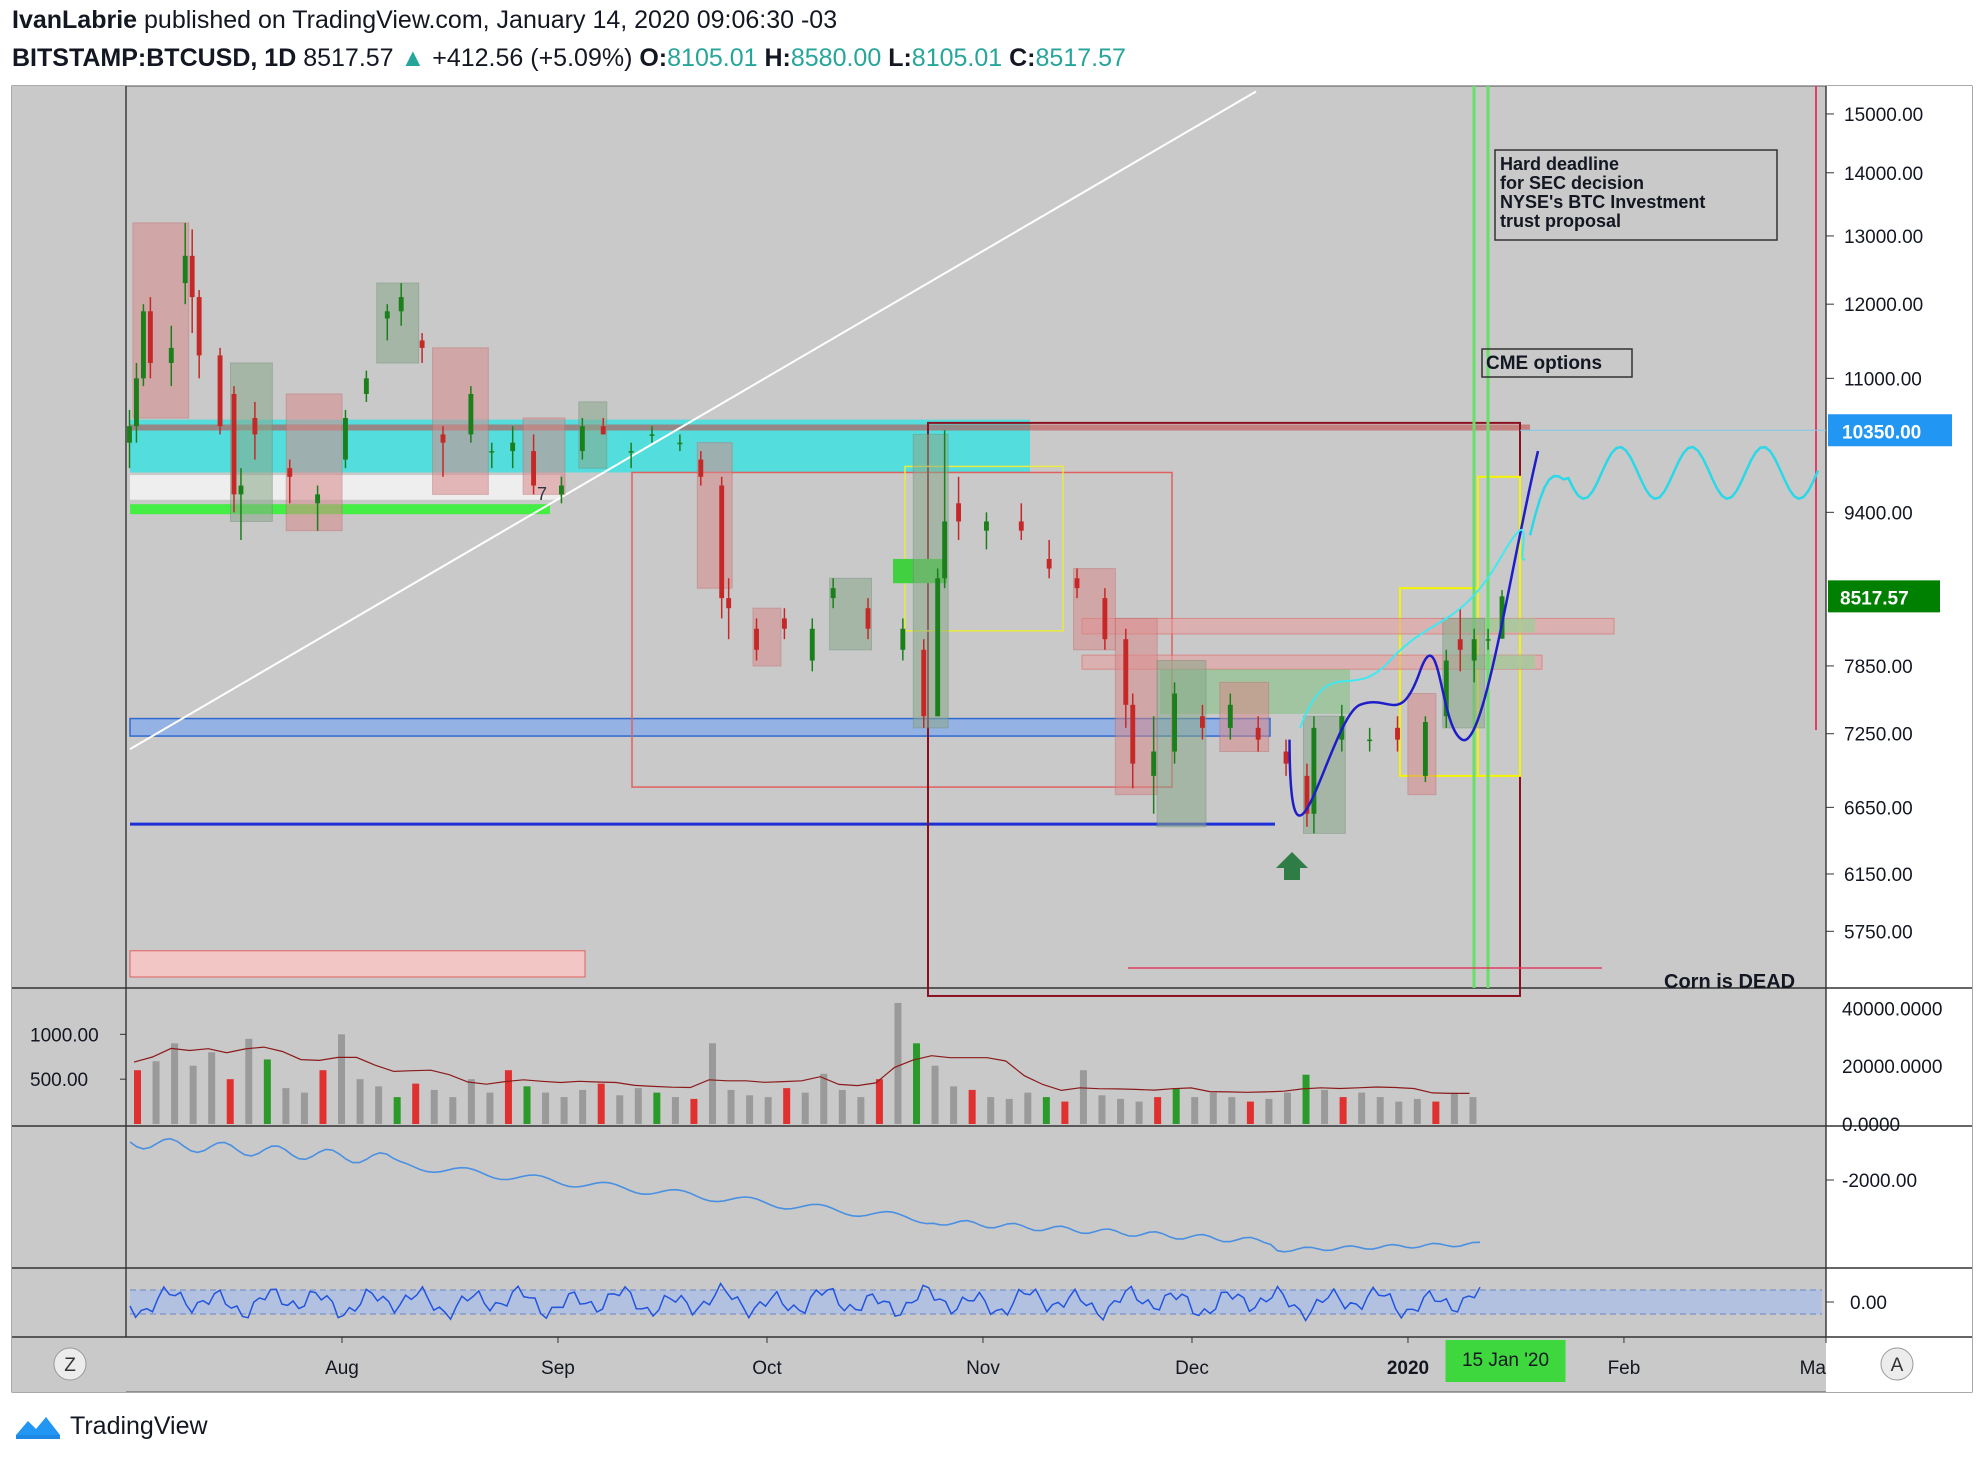 The image size is (1982, 1462). Describe the element at coordinates (532, 58) in the screenshot. I see `change-value: +412.56 (+5.09%)` at that location.